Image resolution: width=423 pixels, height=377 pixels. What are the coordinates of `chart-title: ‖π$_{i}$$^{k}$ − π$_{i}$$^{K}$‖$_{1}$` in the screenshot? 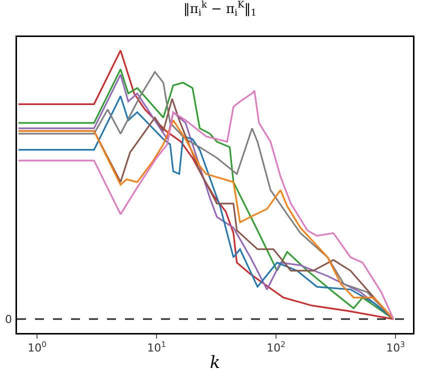 It's located at (220, 9).